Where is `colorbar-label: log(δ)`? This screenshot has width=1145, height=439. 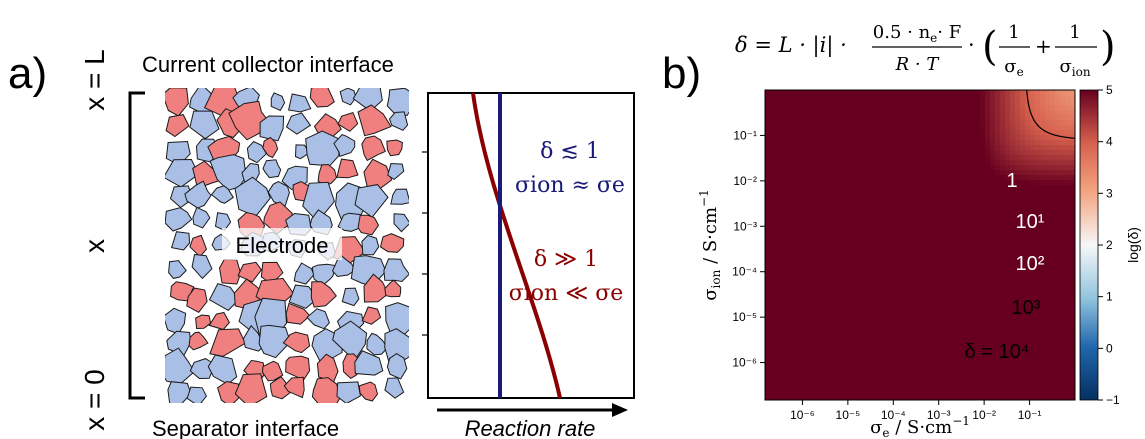 colorbar-label: log(δ) is located at coordinates (1133, 245).